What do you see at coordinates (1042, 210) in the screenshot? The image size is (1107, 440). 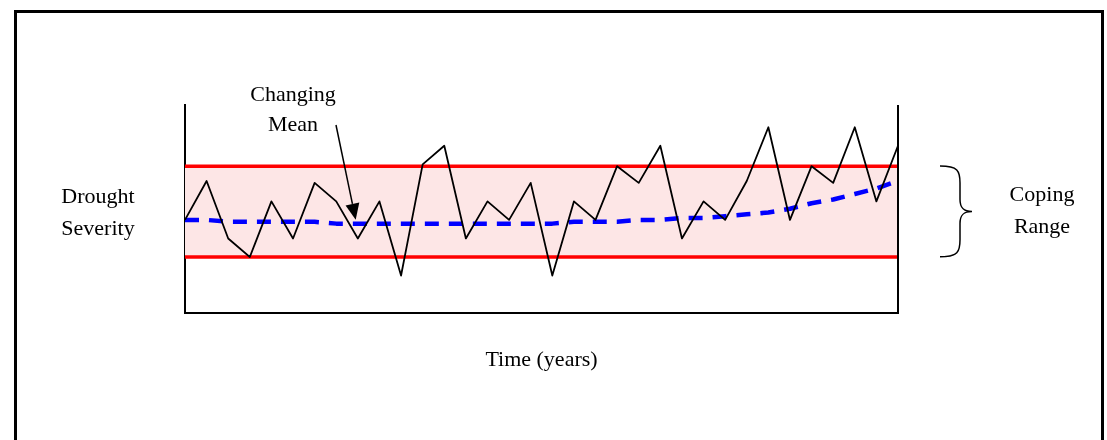 I see `text: Coping Range` at bounding box center [1042, 210].